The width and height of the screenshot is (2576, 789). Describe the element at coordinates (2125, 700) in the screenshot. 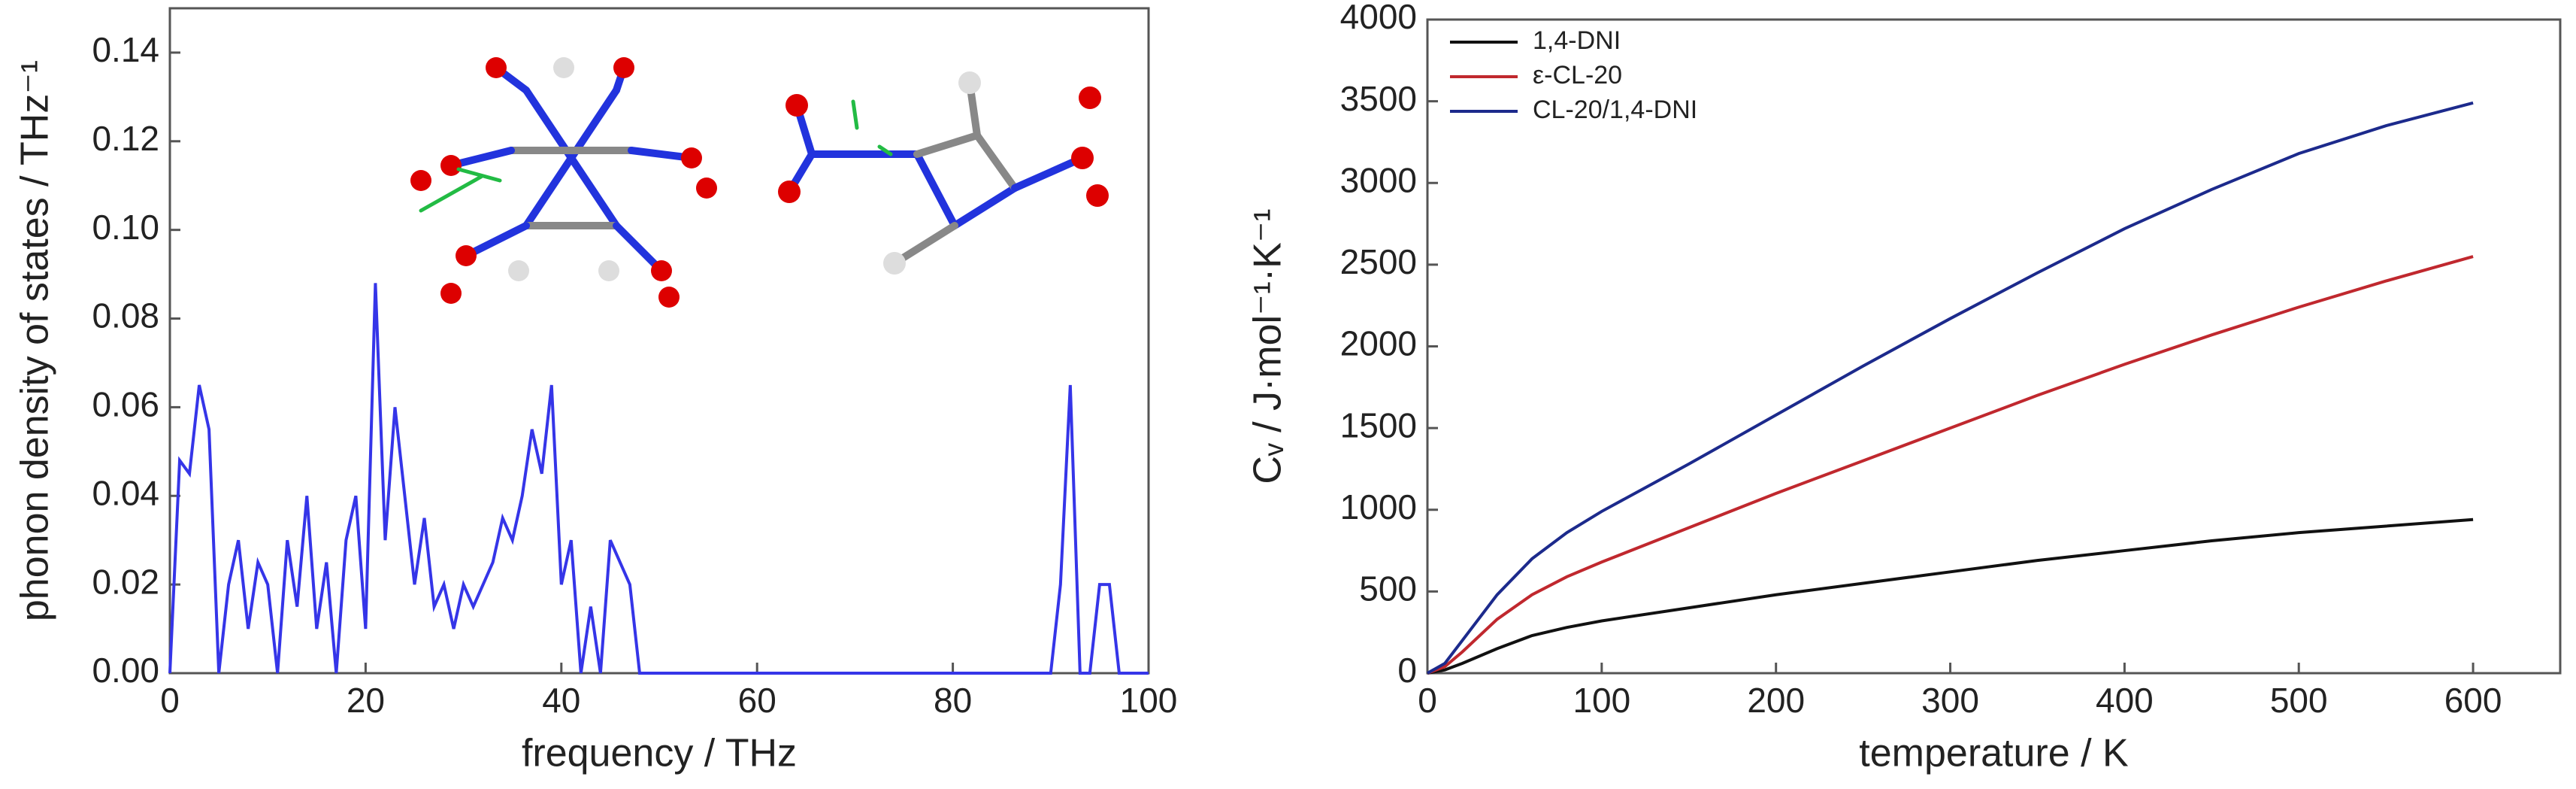

I see `x-tick-label: 400` at that location.